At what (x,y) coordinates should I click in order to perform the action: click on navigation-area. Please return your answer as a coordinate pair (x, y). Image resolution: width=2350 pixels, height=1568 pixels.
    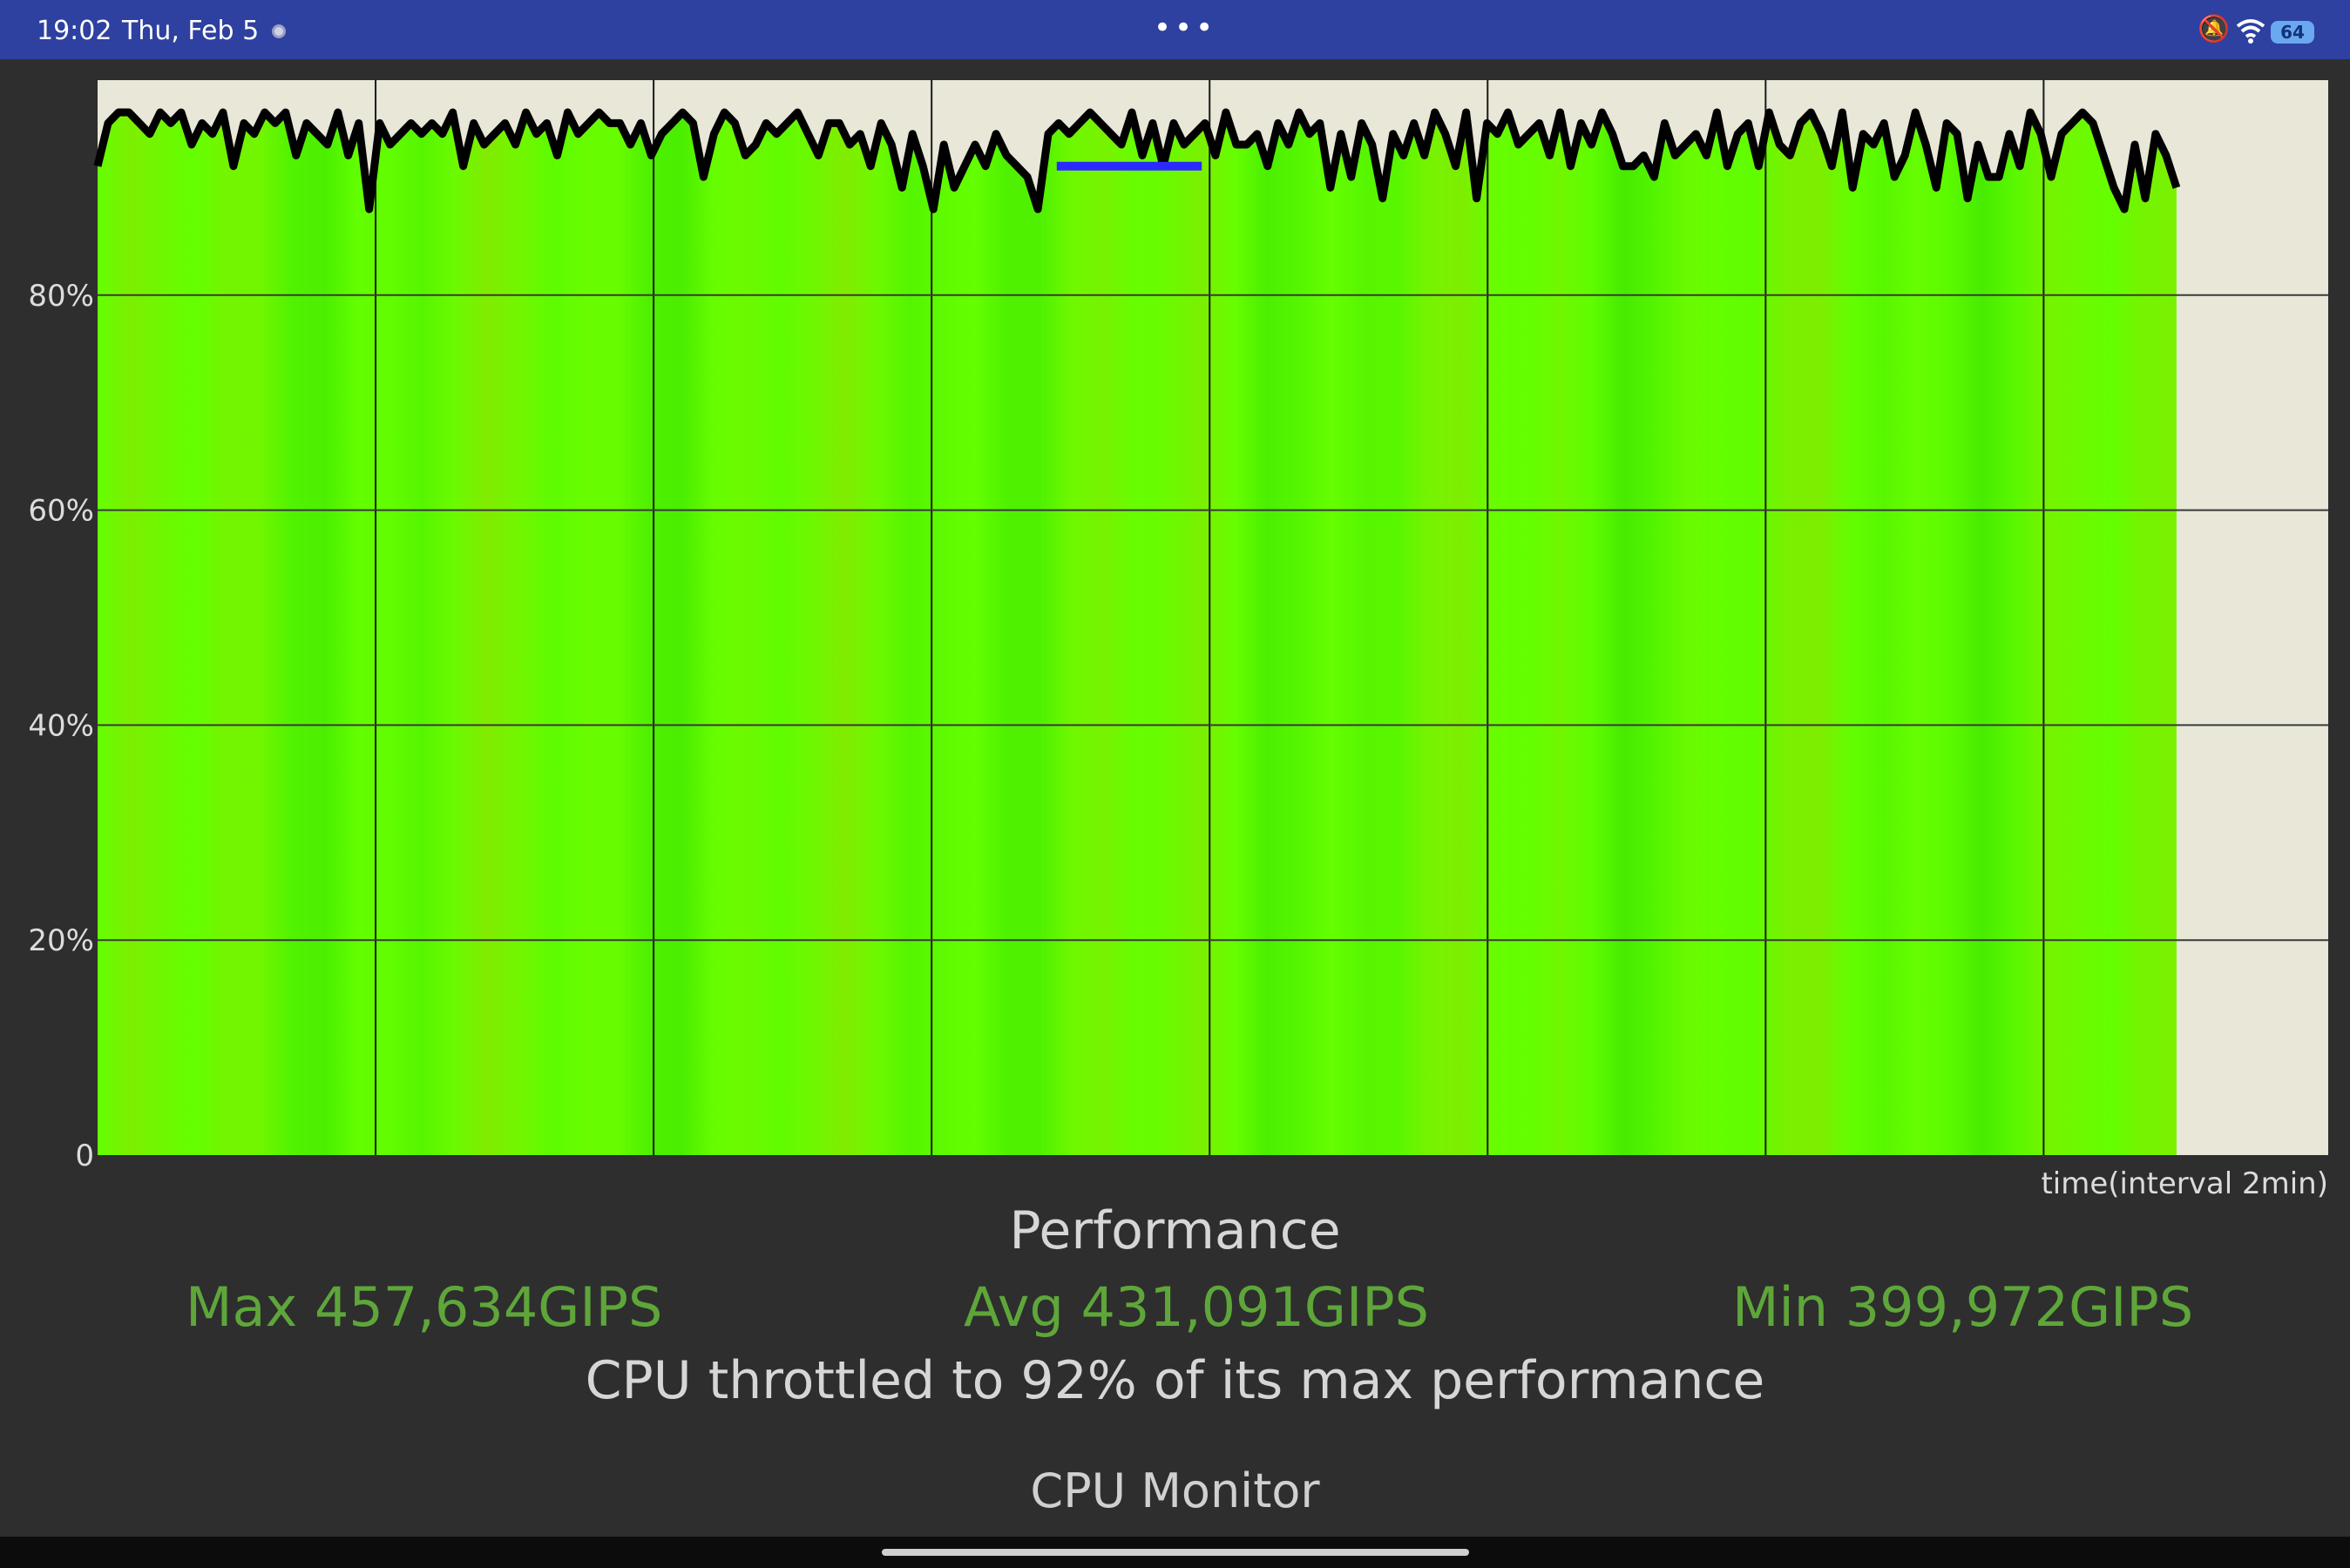
    Looking at the image, I should click on (1175, 1552).